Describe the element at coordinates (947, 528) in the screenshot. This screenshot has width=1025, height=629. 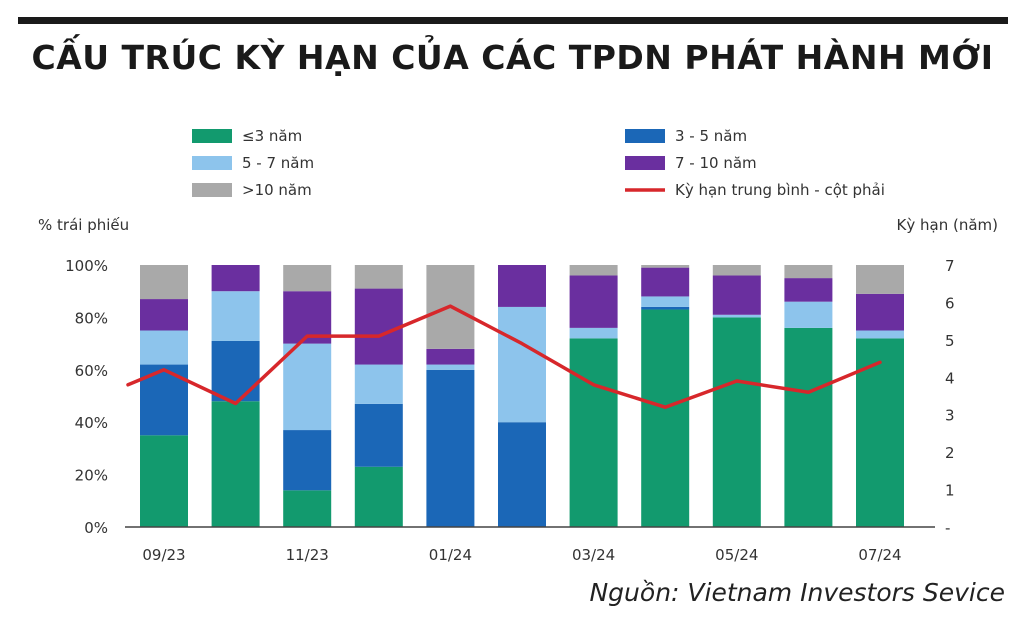
I see `y2-tick-label: -` at that location.